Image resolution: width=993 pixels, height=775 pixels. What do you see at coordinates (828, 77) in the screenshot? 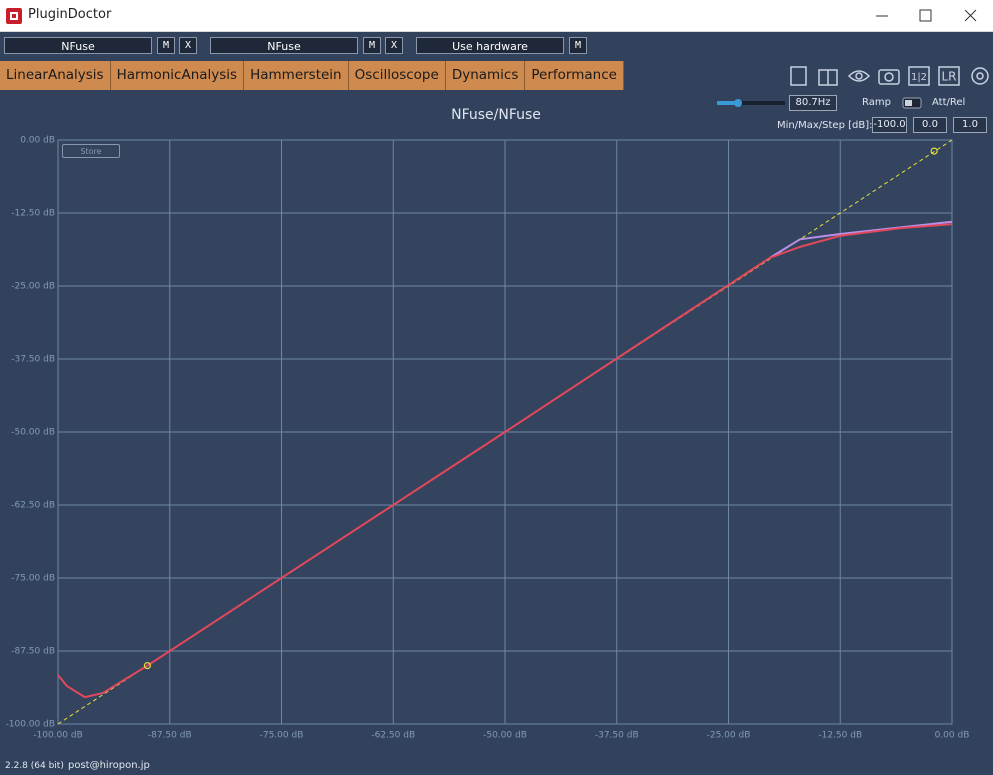
I see `manual-icon` at bounding box center [828, 77].